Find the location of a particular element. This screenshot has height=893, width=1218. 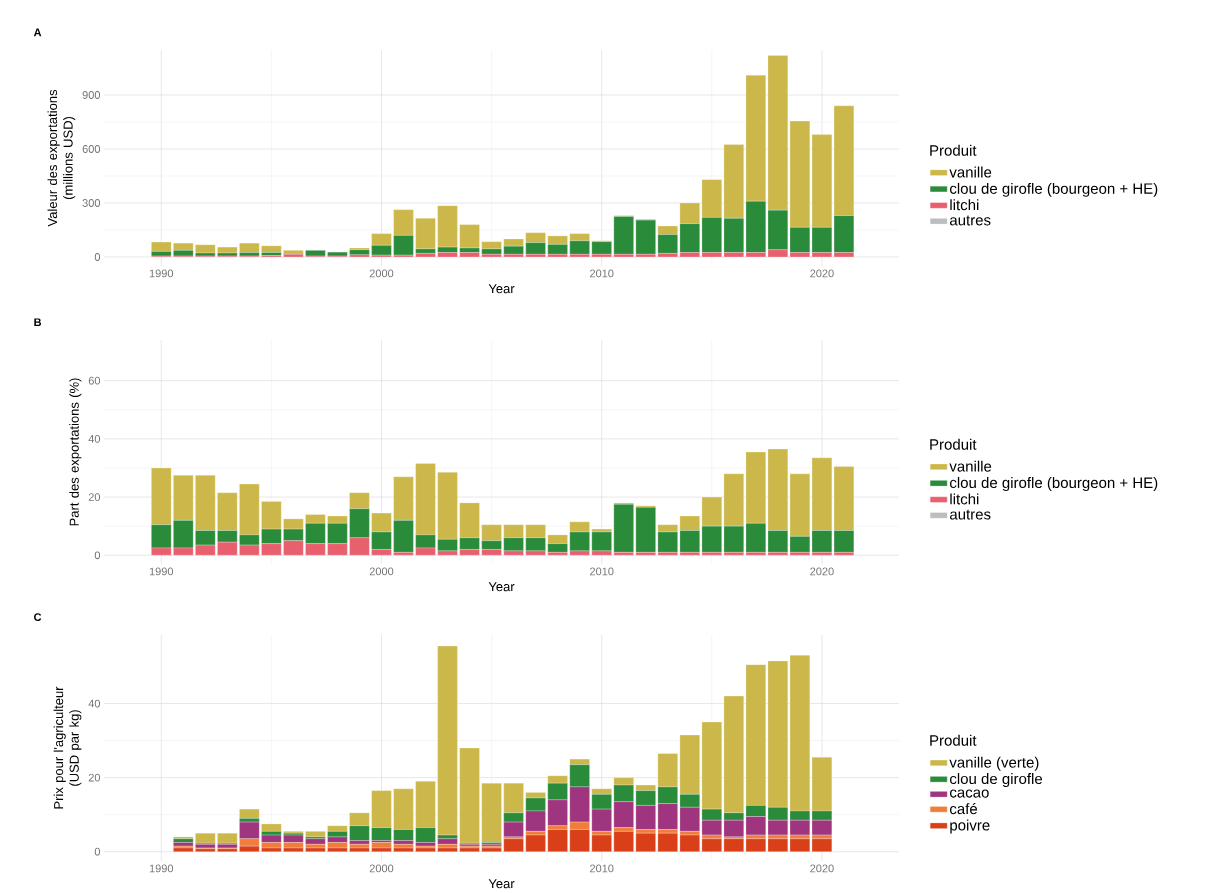

legend-label: café is located at coordinates (964, 809).